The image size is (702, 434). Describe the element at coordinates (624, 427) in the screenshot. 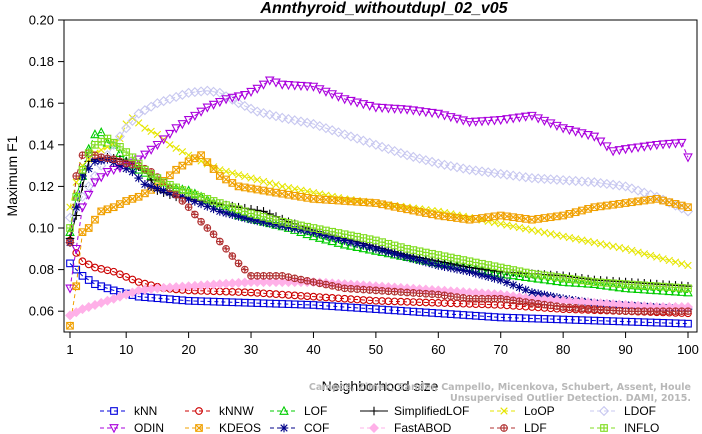

I see `legend-item-inflo: INFLO` at that location.